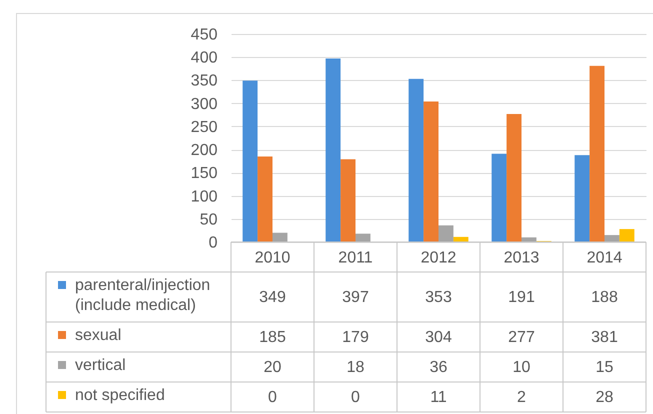 The width and height of the screenshot is (653, 414). Describe the element at coordinates (204, 81) in the screenshot. I see `y-tick-label: 350` at that location.